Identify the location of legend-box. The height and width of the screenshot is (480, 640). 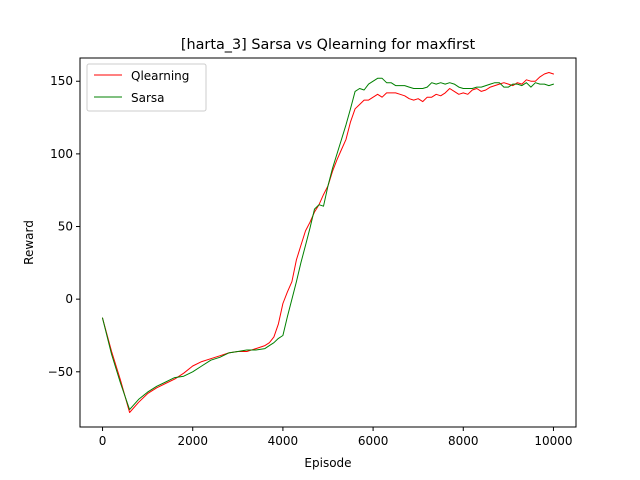
(146, 87).